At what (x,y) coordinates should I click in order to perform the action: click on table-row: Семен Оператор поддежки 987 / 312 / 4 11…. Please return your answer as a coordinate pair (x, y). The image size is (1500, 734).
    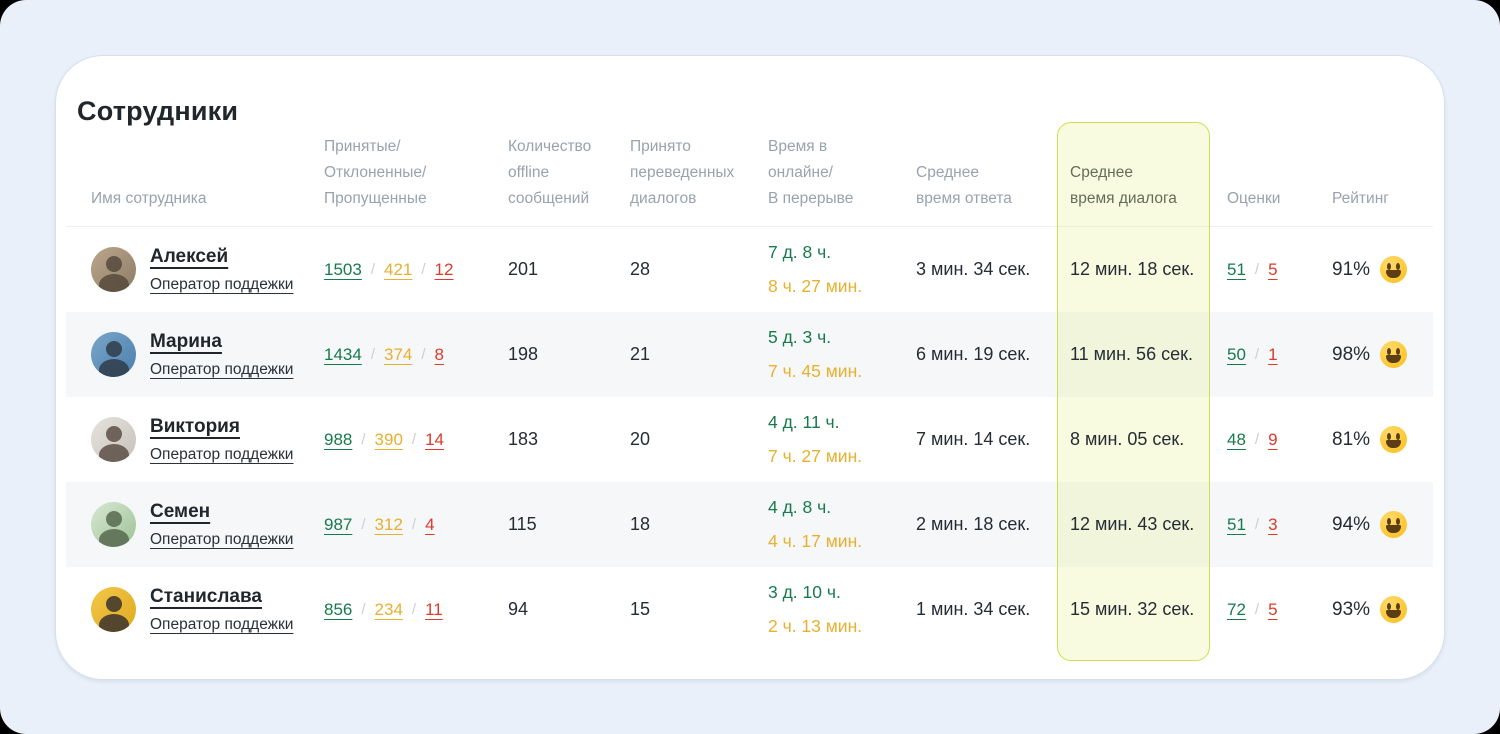
    Looking at the image, I should click on (749, 524).